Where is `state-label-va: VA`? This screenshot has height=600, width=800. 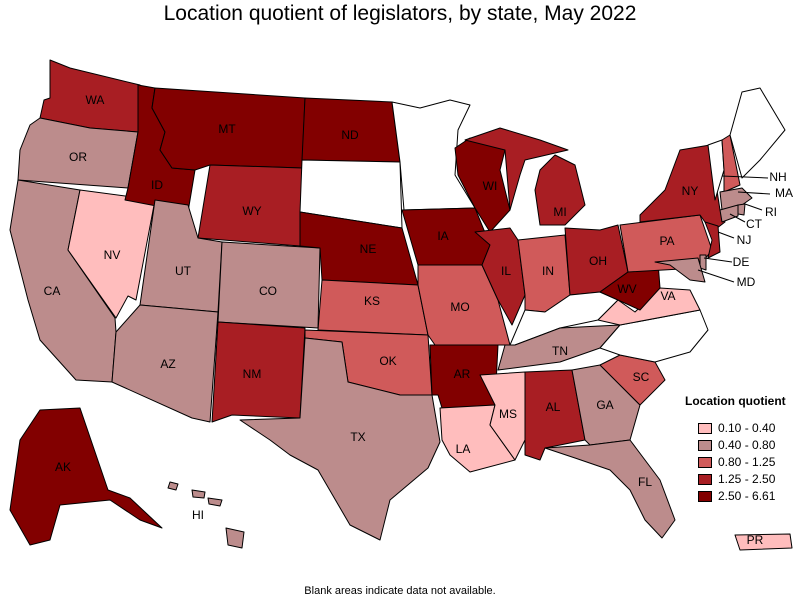 state-label-va: VA is located at coordinates (667, 296).